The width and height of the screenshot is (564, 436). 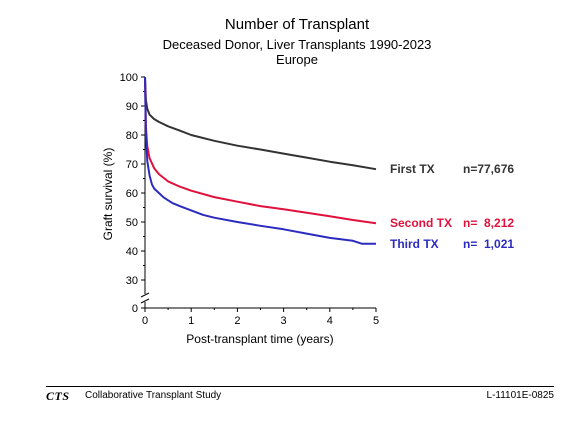 I want to click on series-count-1: n=77,676, so click(x=488, y=169).